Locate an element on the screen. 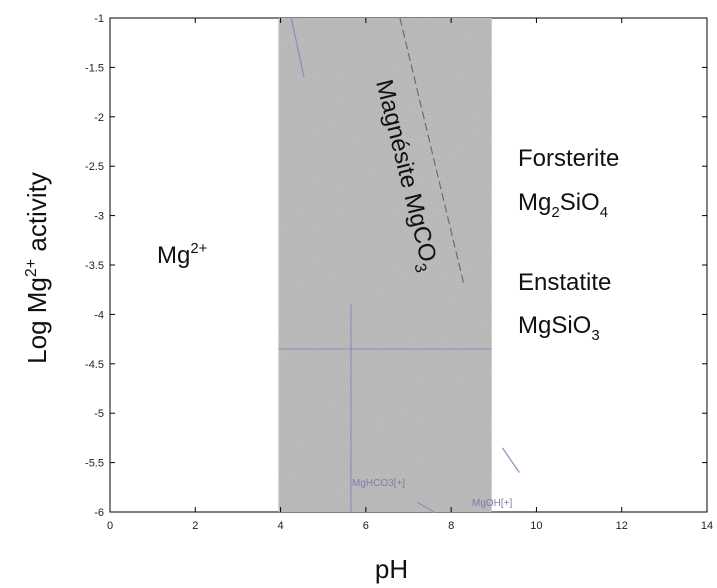  y-tick-label-8: -5 is located at coordinates (99, 414).